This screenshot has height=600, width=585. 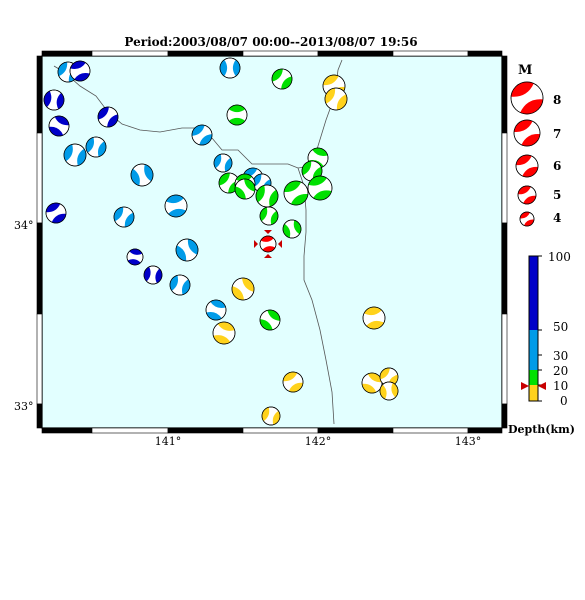 I want to click on magnitude-label-4: 4, so click(x=557, y=218).